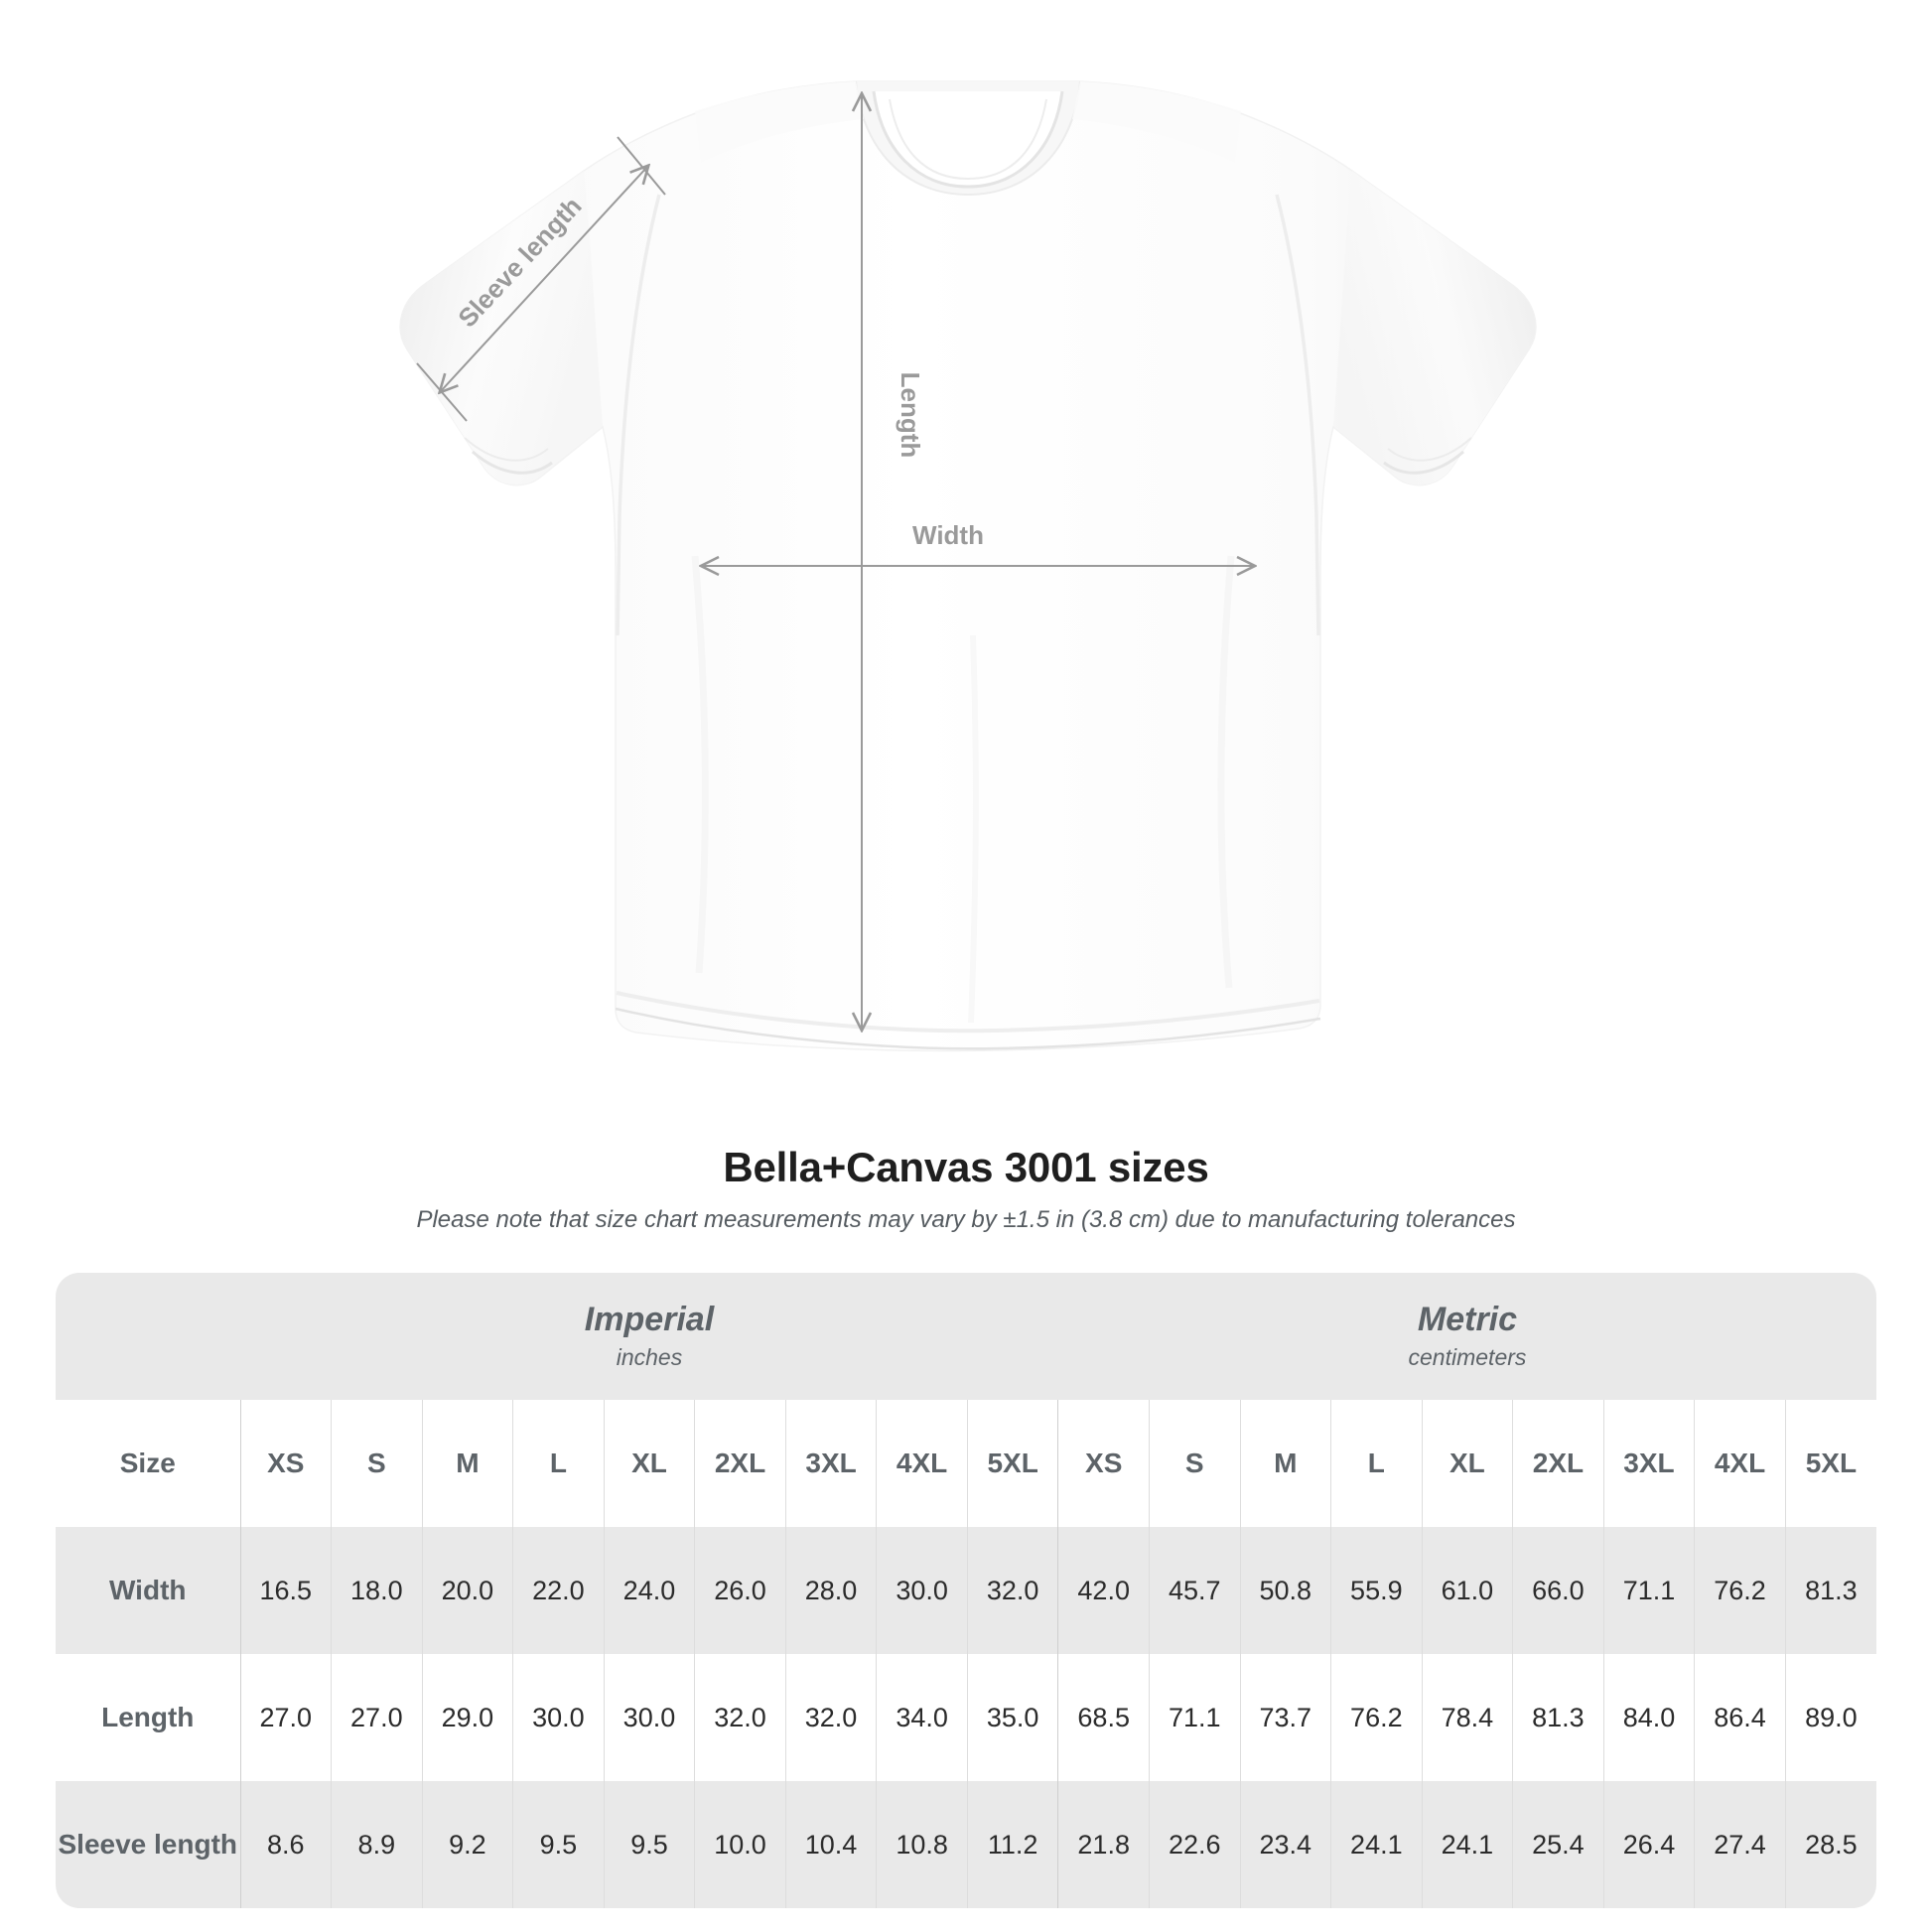  I want to click on measurement-cell: 10.0, so click(740, 1844).